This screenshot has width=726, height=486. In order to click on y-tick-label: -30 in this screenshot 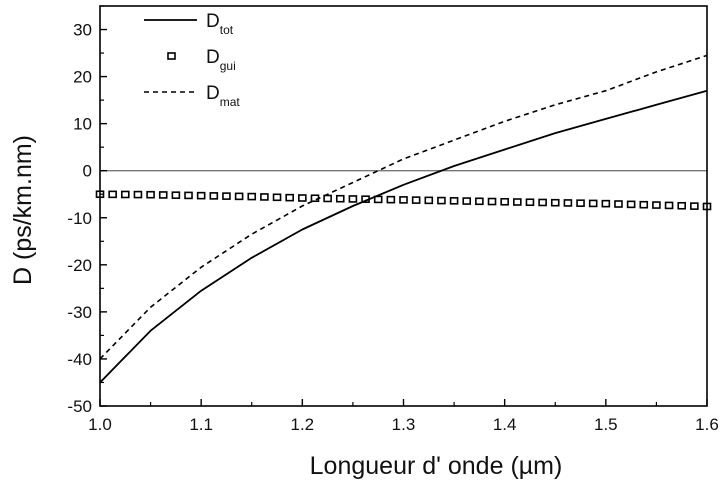, I will do `click(79, 312)`.